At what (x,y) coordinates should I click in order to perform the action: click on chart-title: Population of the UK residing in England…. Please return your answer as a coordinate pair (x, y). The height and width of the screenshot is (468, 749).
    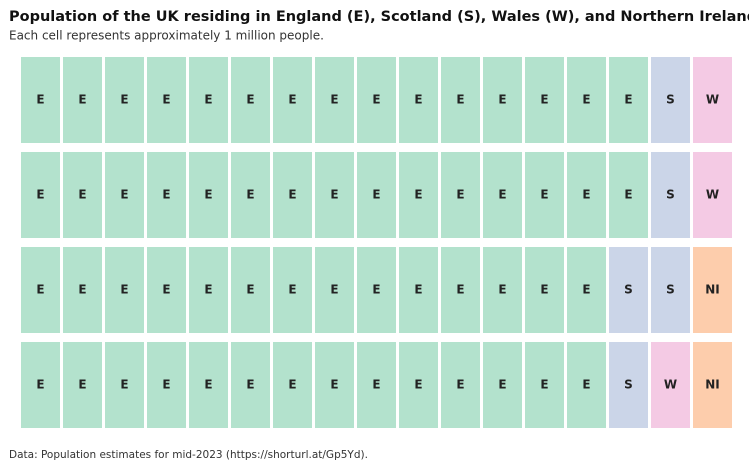
    Looking at the image, I should click on (379, 17).